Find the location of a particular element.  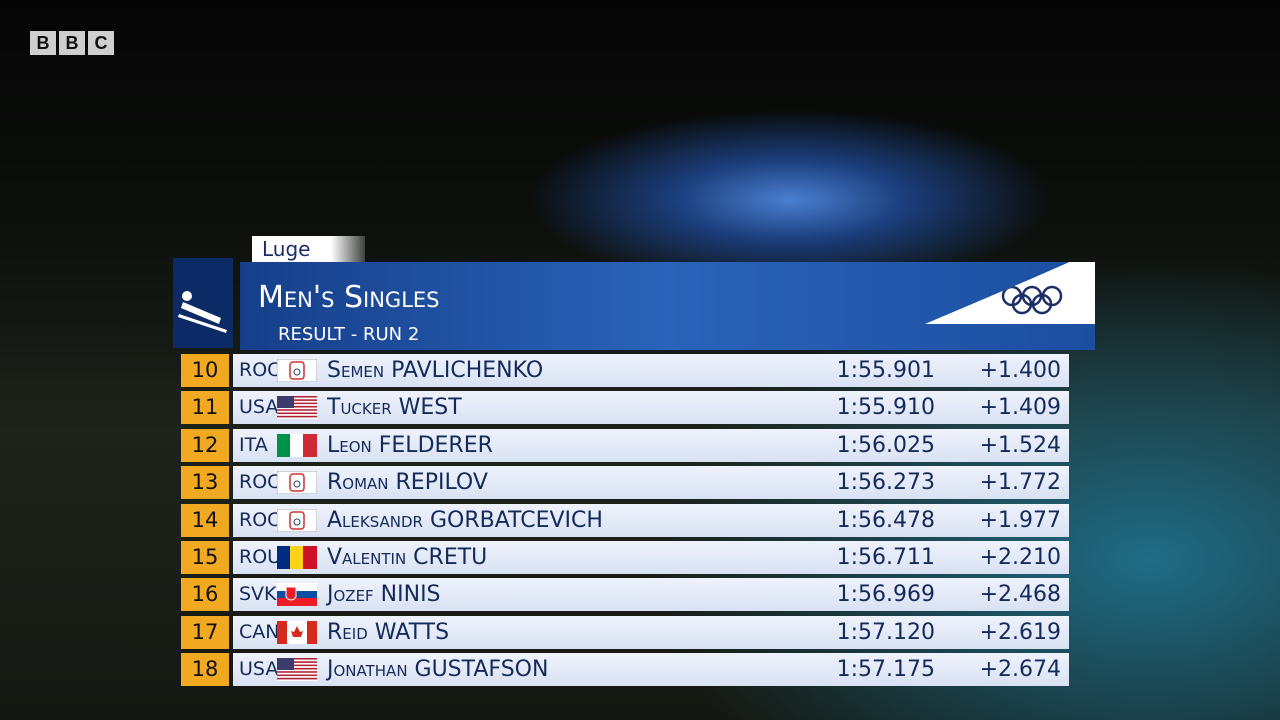

rank: 15 is located at coordinates (205, 557).